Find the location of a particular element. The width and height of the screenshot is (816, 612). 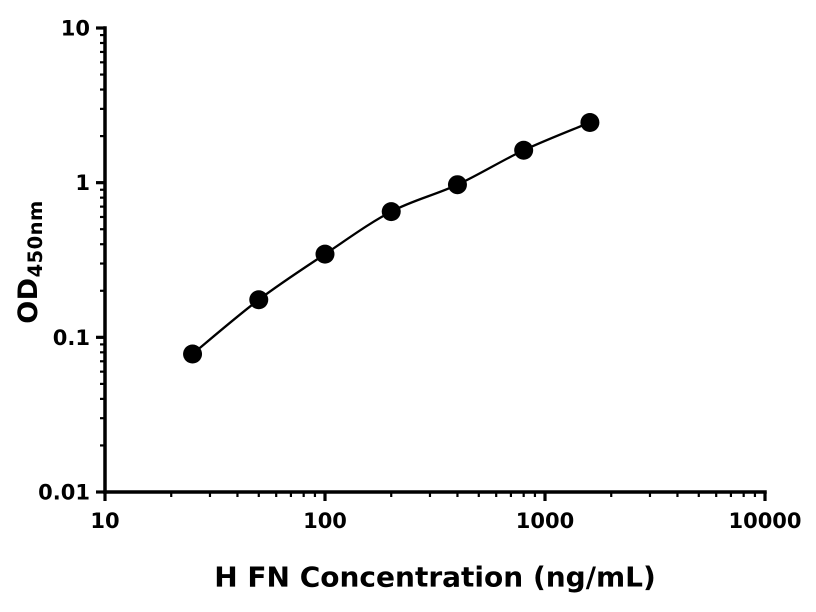

x-tick-label: 10 is located at coordinates (104, 521).